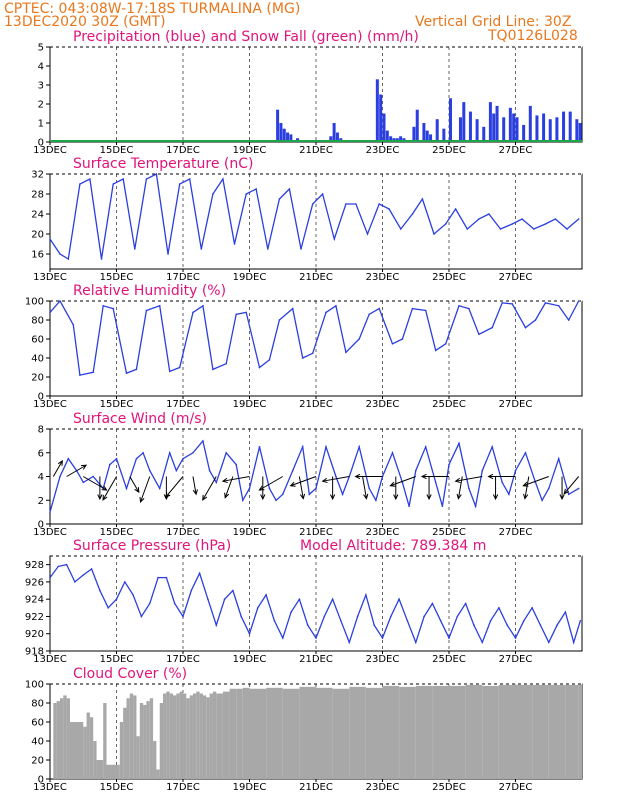 The width and height of the screenshot is (618, 800). Describe the element at coordinates (250, 659) in the screenshot. I see `x-tick-label: 19DEC` at that location.